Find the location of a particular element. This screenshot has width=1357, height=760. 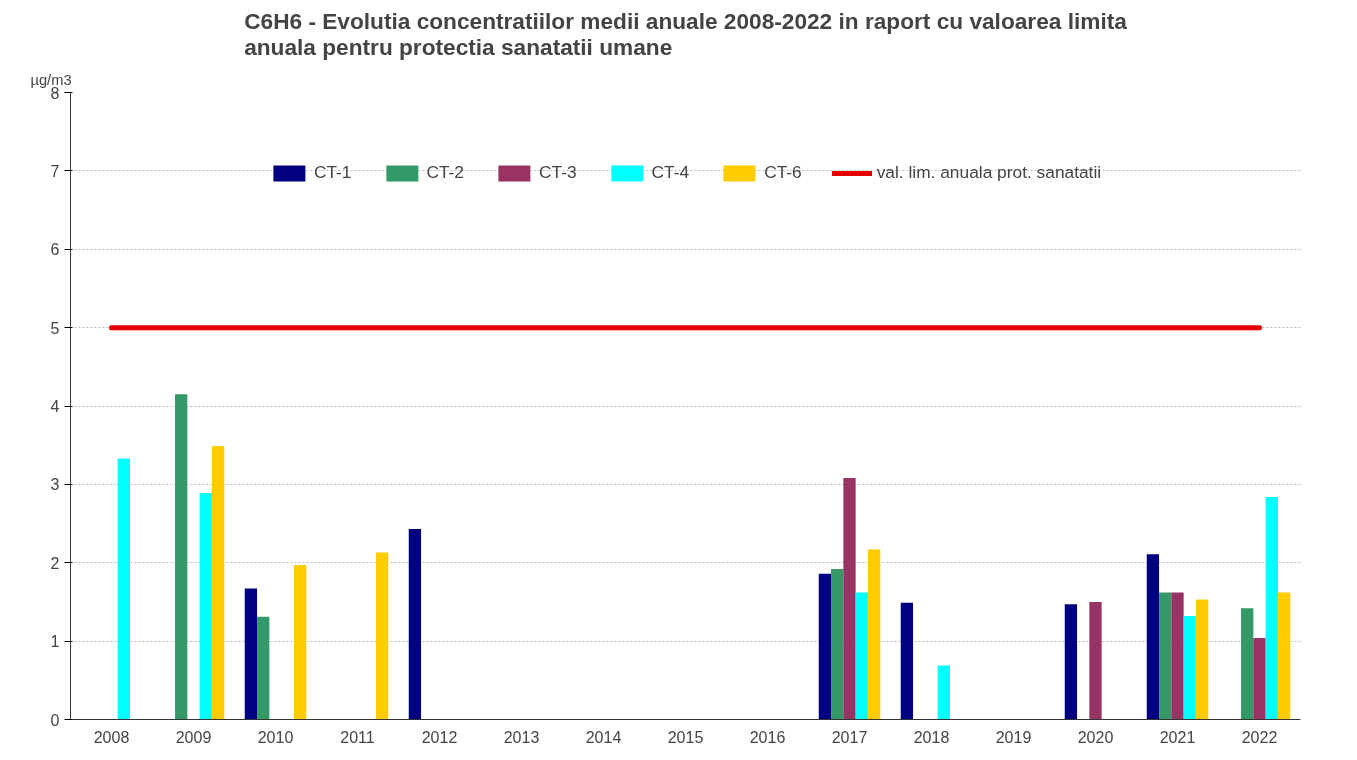

legend-label: val. lim. anuala prot. sanatatii is located at coordinates (989, 172).